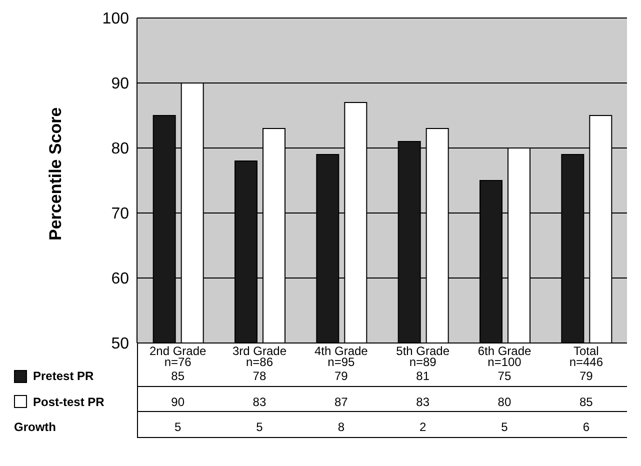 The width and height of the screenshot is (641, 466). Describe the element at coordinates (120, 84) in the screenshot. I see `y-tick-label: 90` at that location.